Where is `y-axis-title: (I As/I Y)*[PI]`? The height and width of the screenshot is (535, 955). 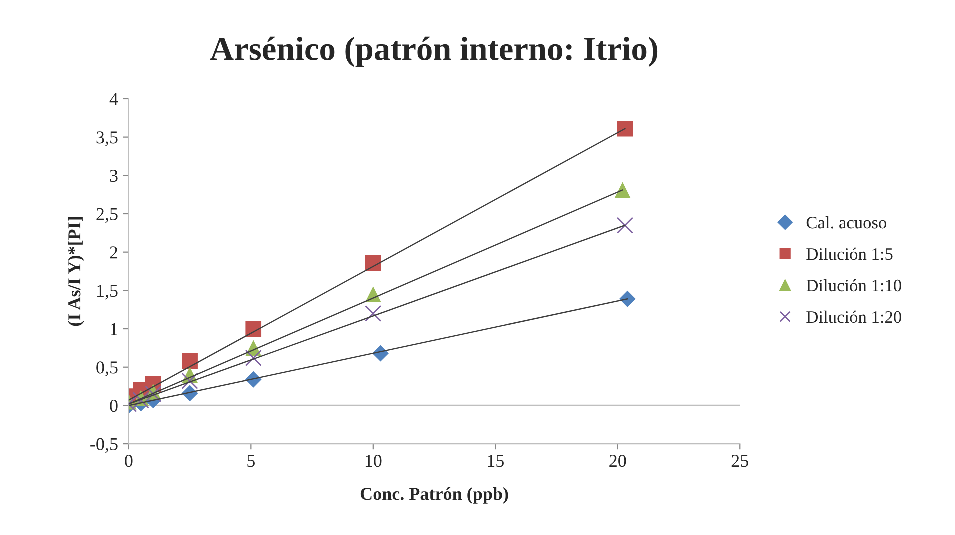 y-axis-title: (I As/I Y)*[PI] is located at coordinates (76, 272).